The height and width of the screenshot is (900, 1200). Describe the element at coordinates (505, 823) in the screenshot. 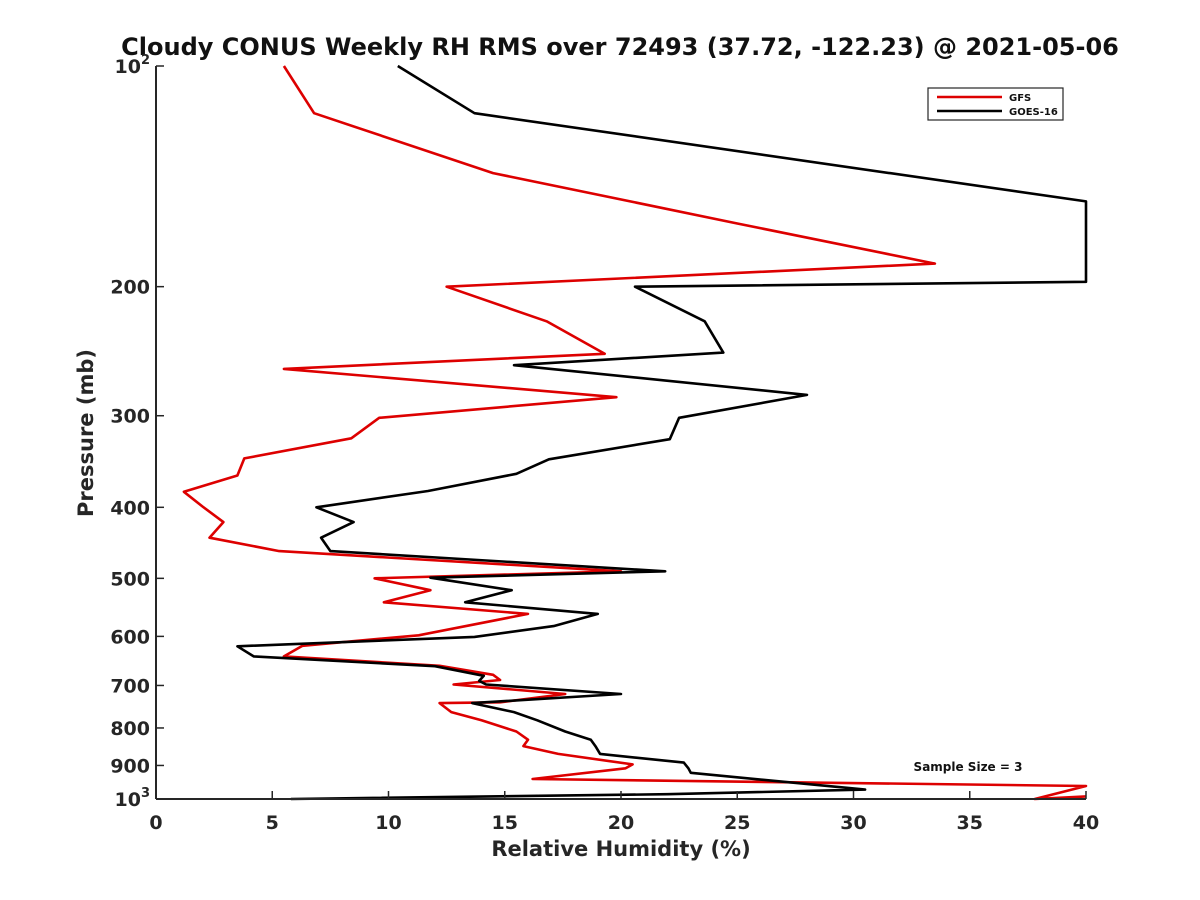

I see `x-tick-label: 15` at that location.